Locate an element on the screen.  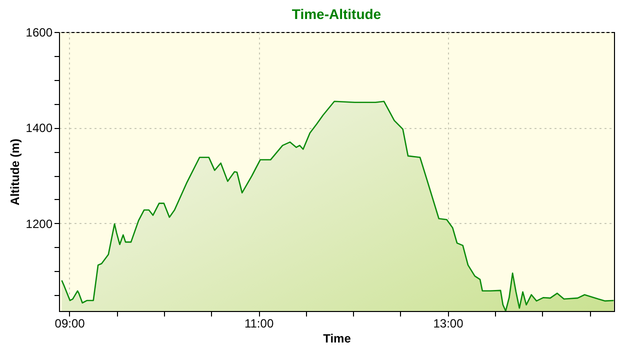
y-tick-label: 1600 is located at coordinates (39, 33).